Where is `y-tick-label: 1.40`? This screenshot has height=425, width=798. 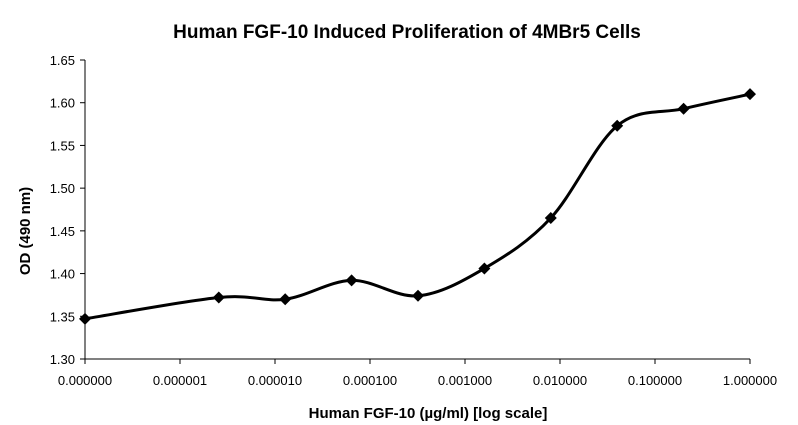
y-tick-label: 1.40 is located at coordinates (62, 274).